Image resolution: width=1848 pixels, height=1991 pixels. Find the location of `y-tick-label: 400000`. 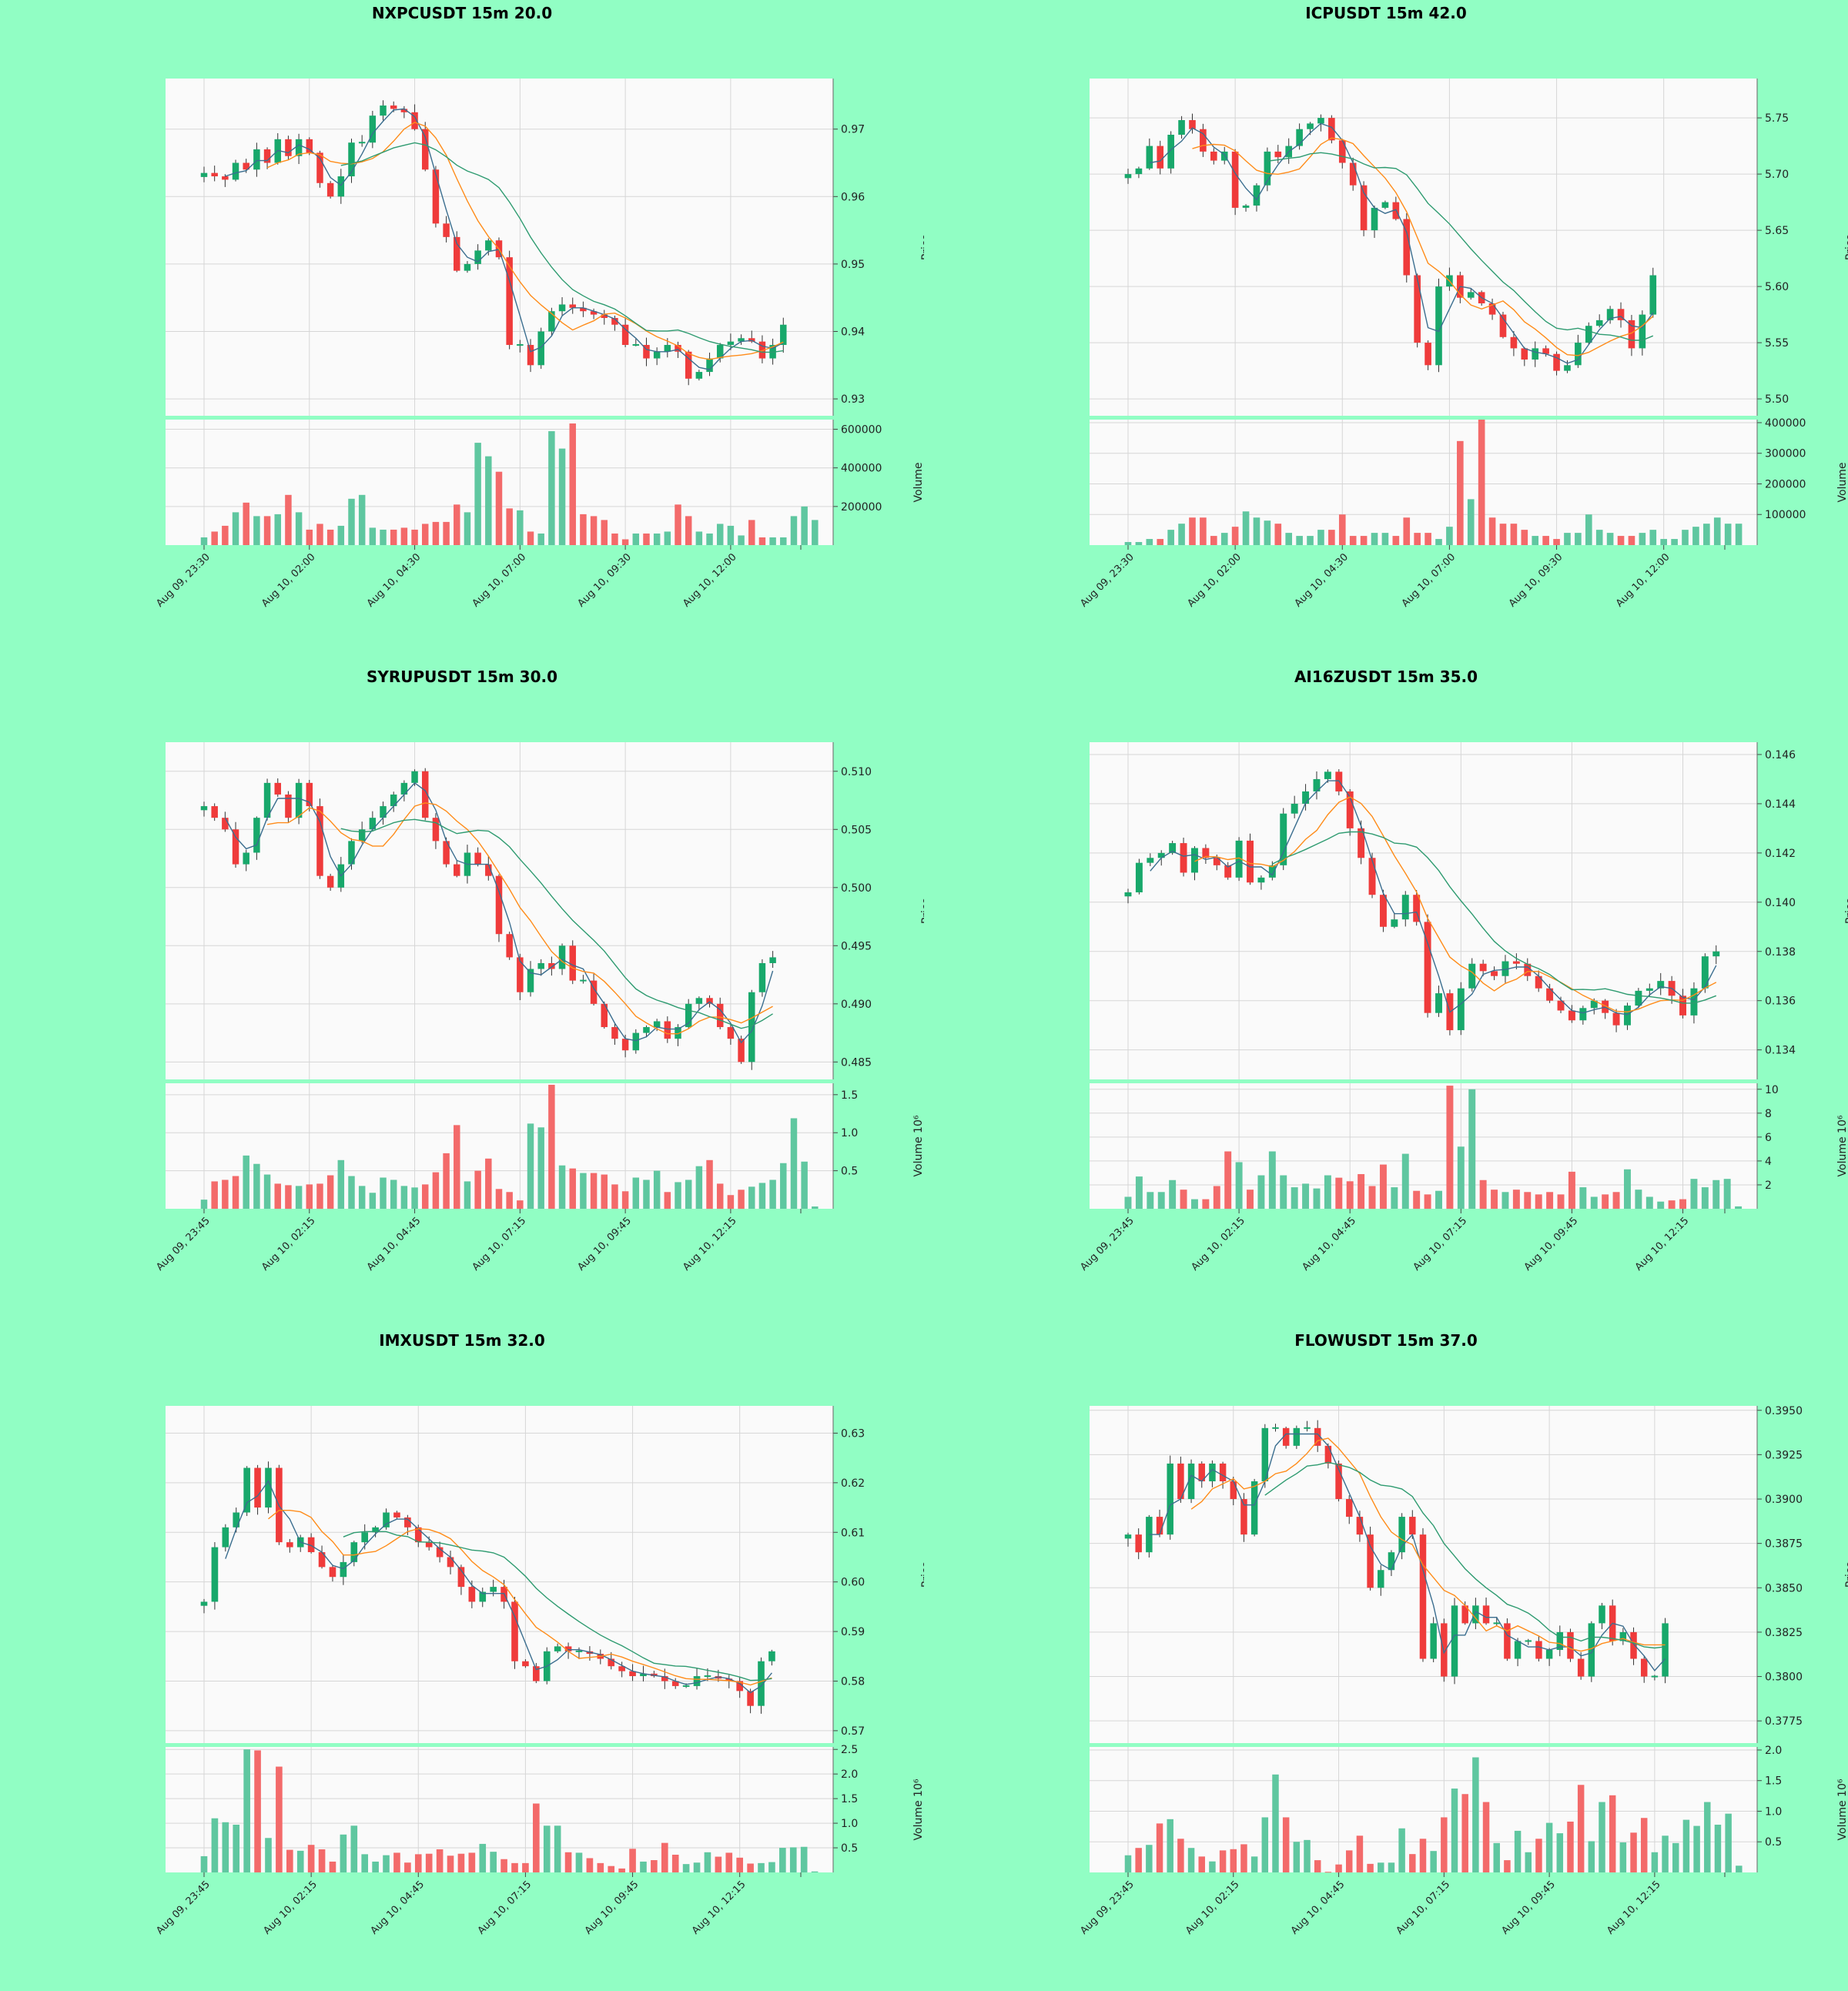

y-tick-label: 400000 is located at coordinates (1785, 423).